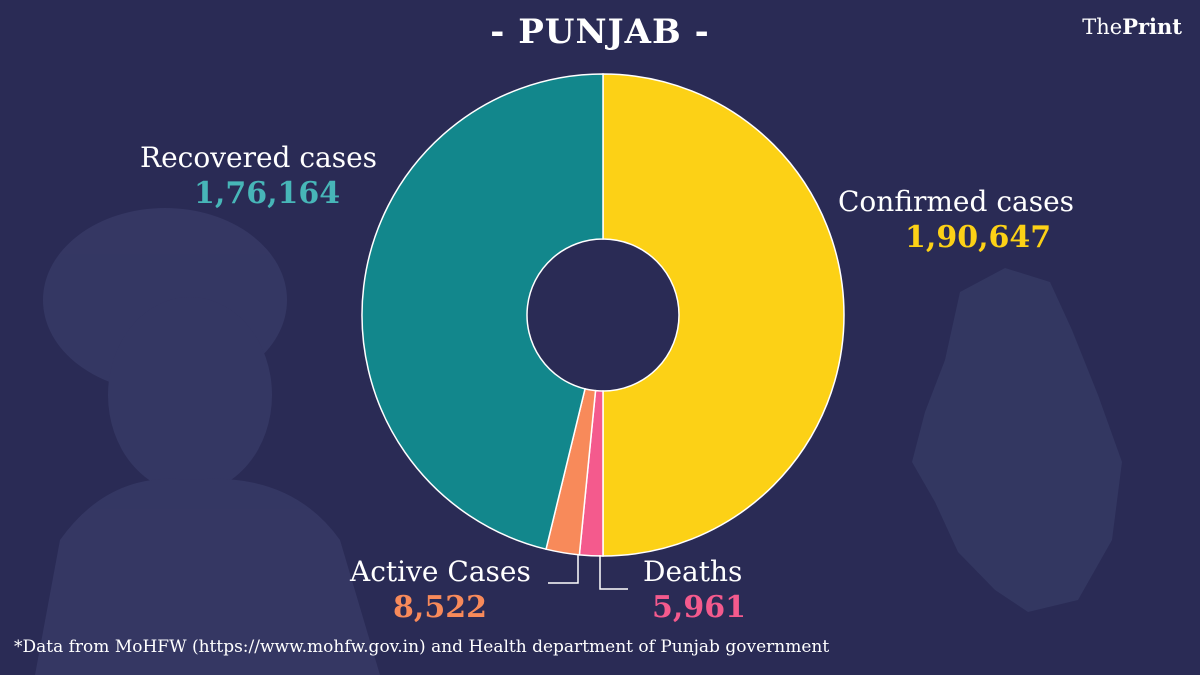 The width and height of the screenshot is (1200, 675). I want to click on recovered-value: 1,76,164, so click(267, 193).